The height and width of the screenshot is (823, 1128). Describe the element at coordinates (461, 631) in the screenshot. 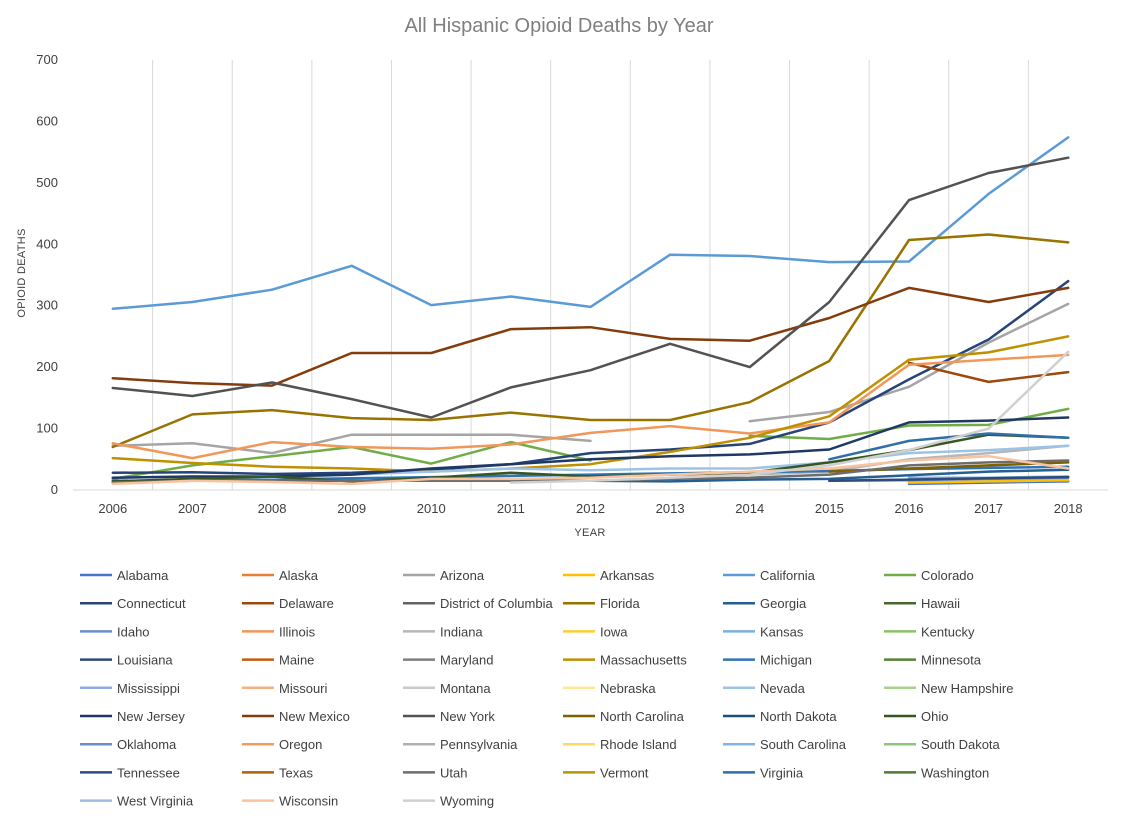

I see `legend-label: Indiana` at that location.